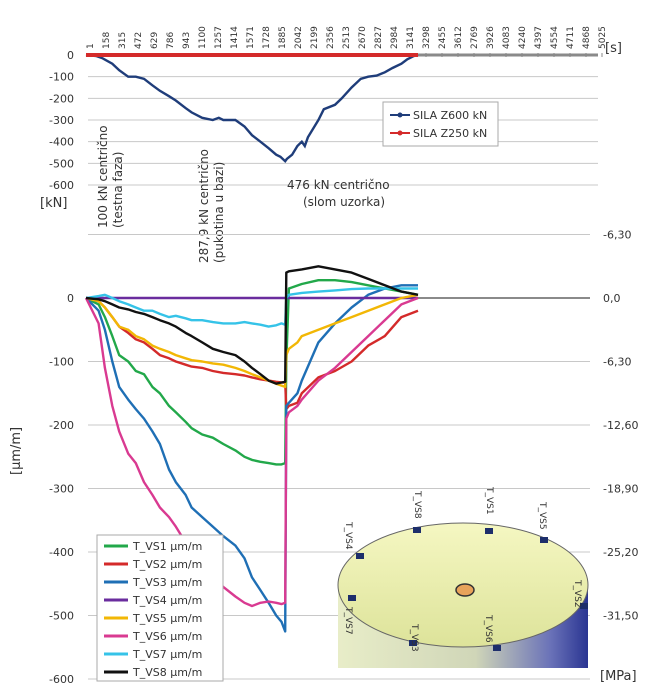 The width and height of the screenshot is (652, 689). I want to click on top-x-tick-label: 2984, so click(395, 37).